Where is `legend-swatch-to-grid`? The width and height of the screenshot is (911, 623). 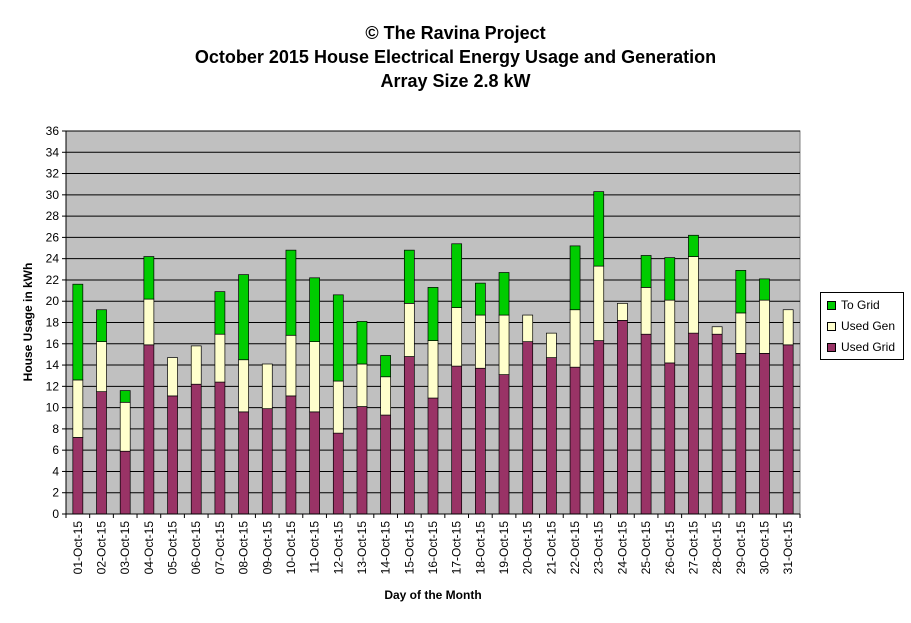 legend-swatch-to-grid is located at coordinates (831, 305).